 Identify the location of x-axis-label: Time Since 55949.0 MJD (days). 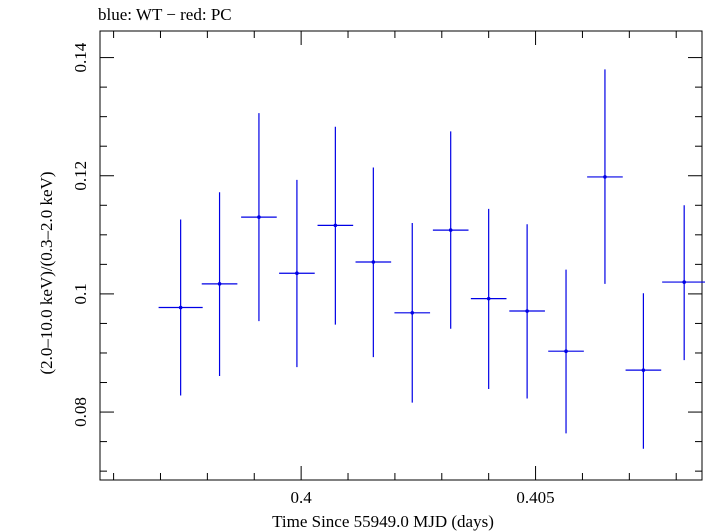
(383, 521).